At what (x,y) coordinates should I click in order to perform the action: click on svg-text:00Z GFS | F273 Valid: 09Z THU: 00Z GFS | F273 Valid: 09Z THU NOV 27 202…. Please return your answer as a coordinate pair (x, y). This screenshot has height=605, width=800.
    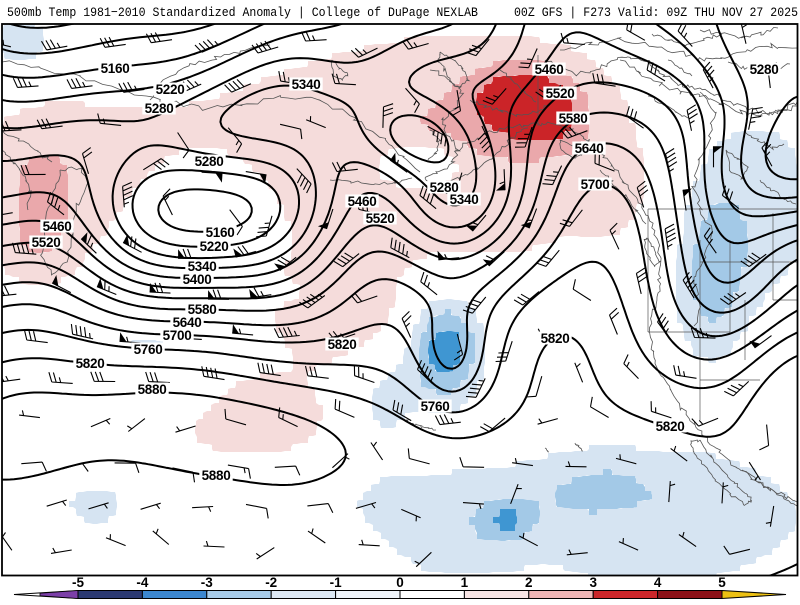
    Looking at the image, I should click on (656, 12).